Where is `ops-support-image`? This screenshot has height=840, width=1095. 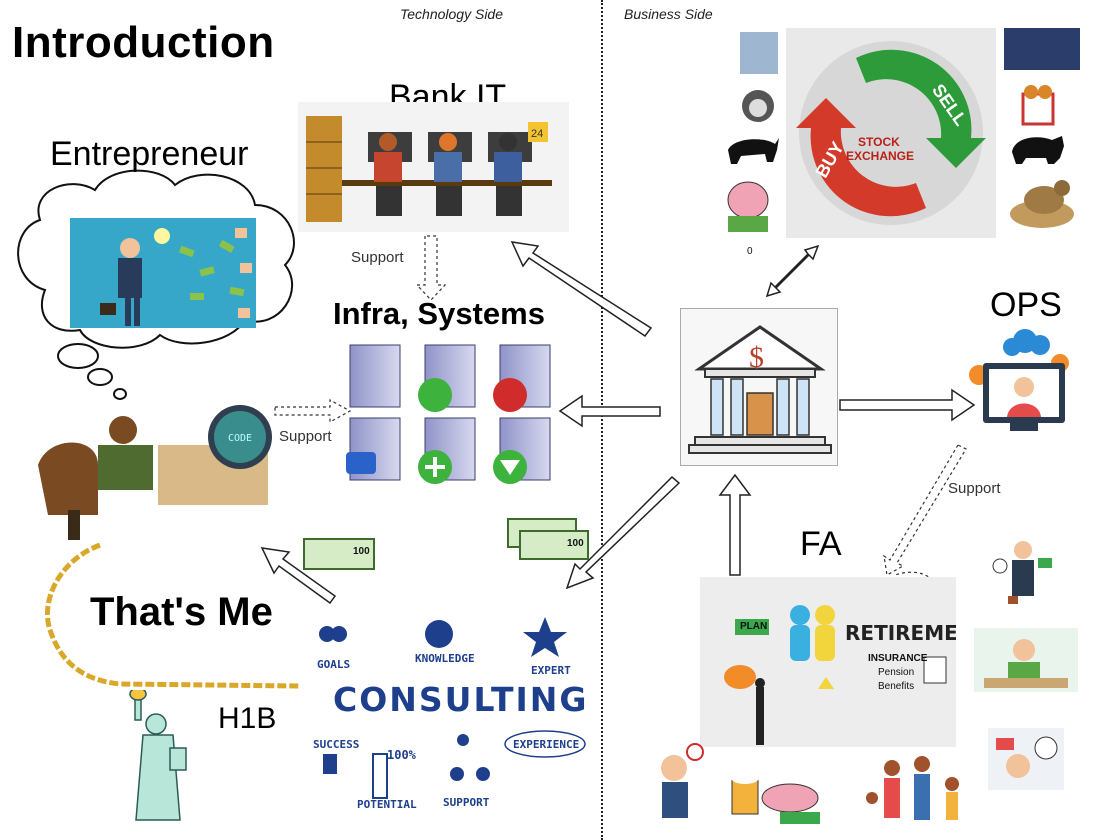
ops-support-image is located at coordinates (1022, 385).